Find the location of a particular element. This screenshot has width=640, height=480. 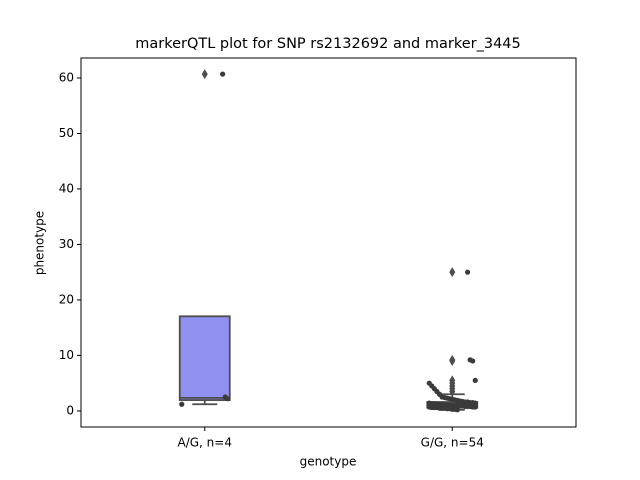

y-tick-label: 10 is located at coordinates (66, 355).